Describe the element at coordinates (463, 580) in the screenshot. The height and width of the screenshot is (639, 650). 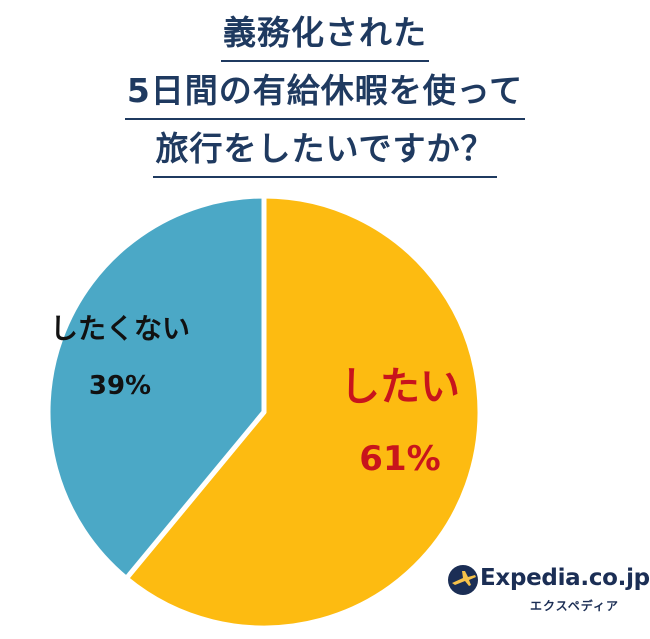
I see `airplane-globe-icon` at that location.